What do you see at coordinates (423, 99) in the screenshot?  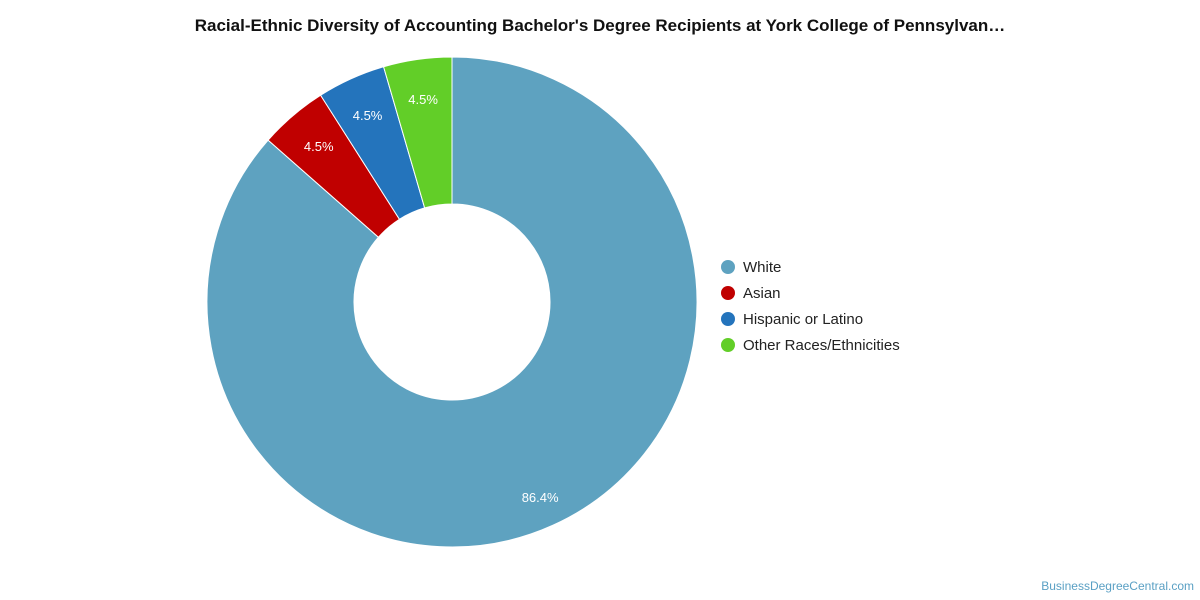 I see `slice-label-other-races-ethnicities: 4.5%` at bounding box center [423, 99].